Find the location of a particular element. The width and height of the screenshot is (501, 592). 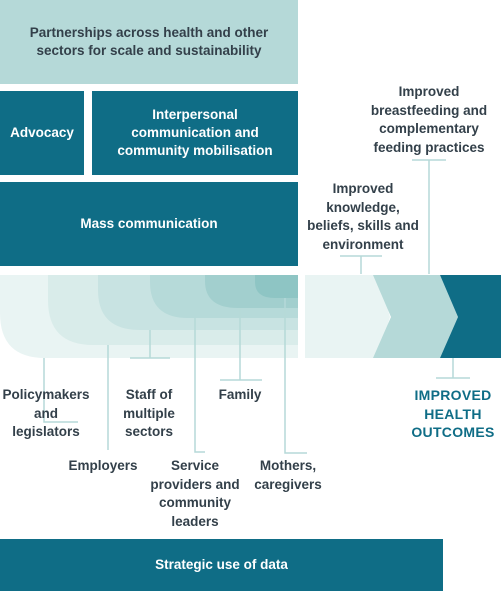

strategic-data-box: Strategic use of data is located at coordinates (221, 565).